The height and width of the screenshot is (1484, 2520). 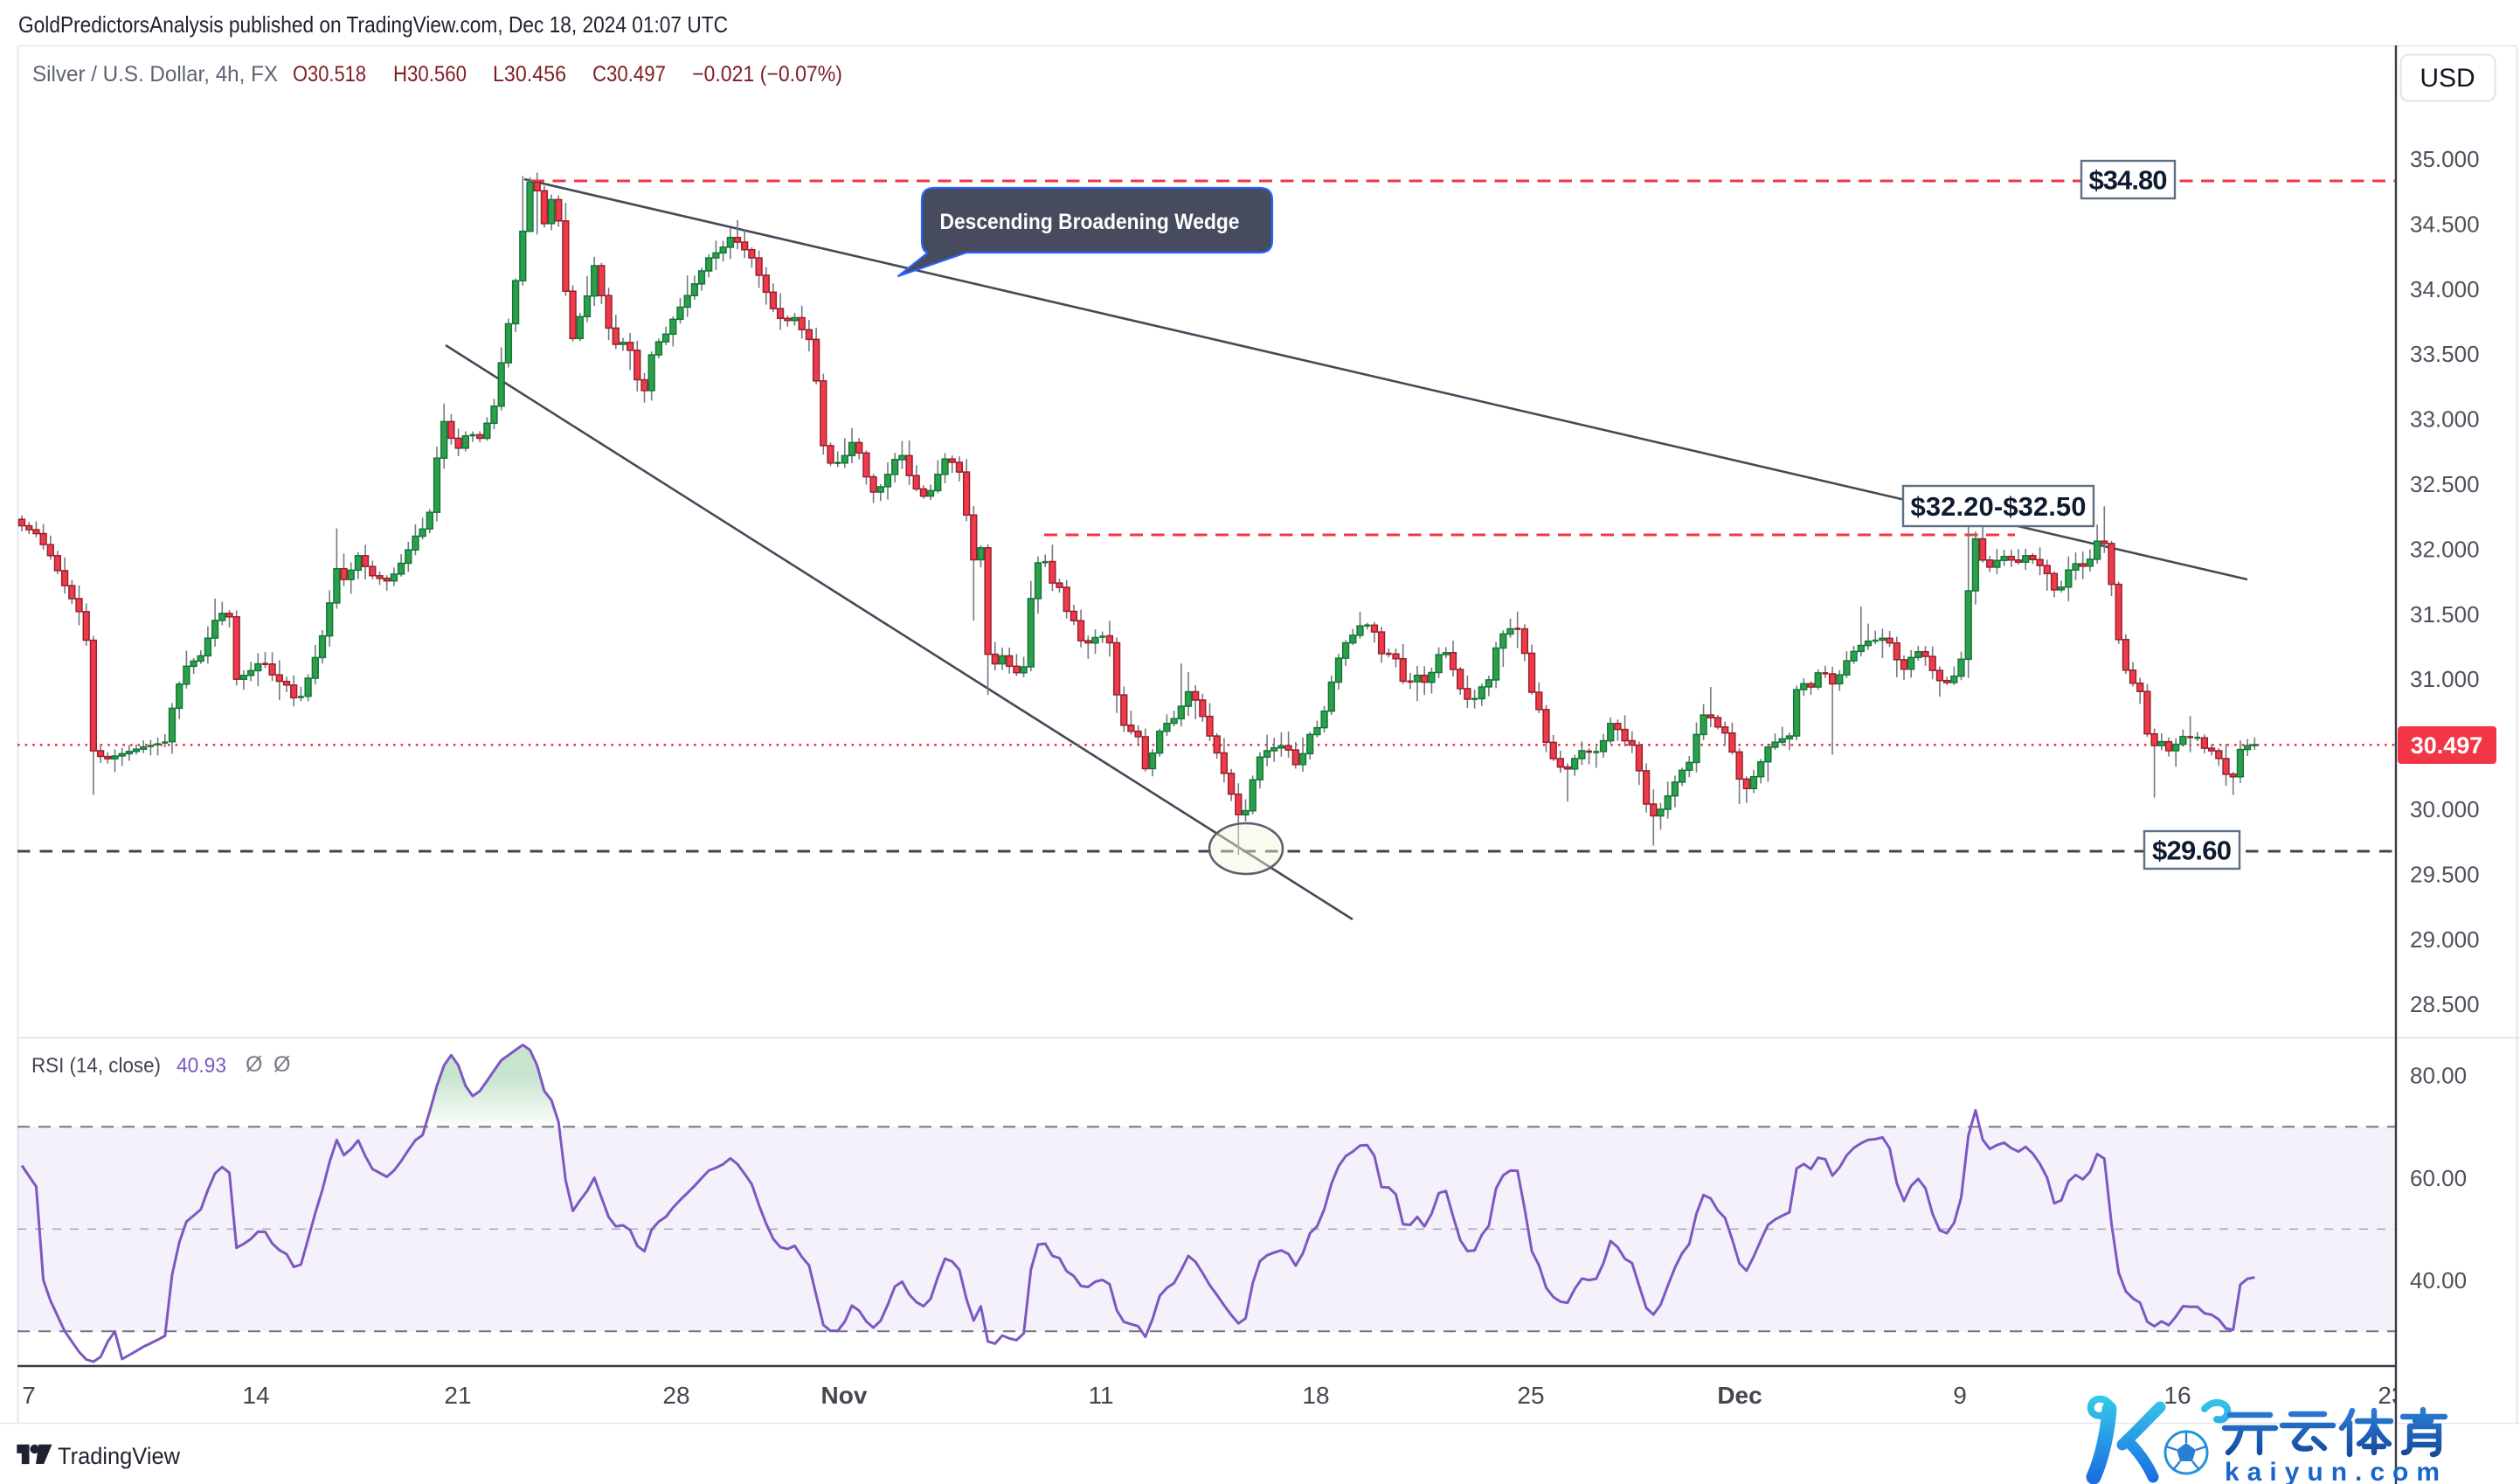 I want to click on svg-text: 23, so click(x=2391, y=1395).